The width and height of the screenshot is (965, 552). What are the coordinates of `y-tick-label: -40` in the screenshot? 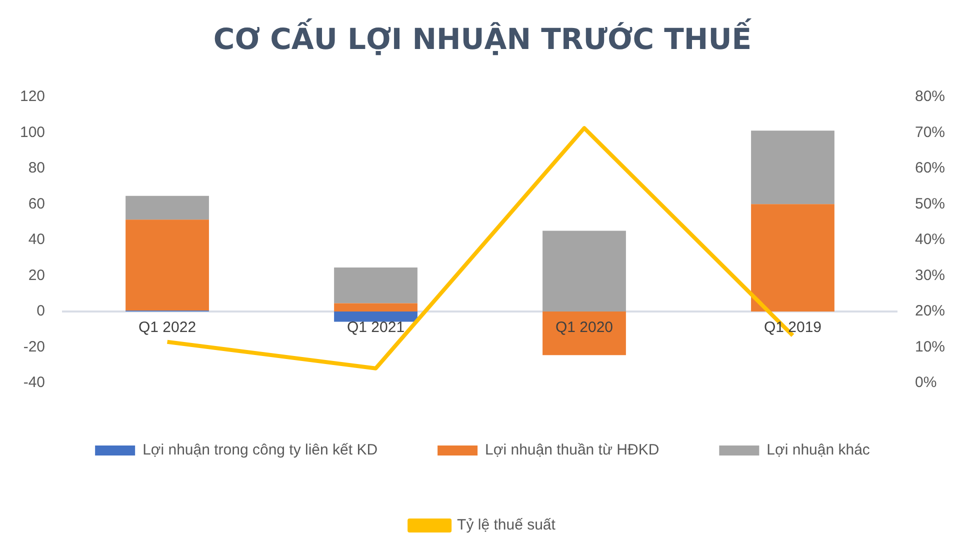 It's located at (34, 383).